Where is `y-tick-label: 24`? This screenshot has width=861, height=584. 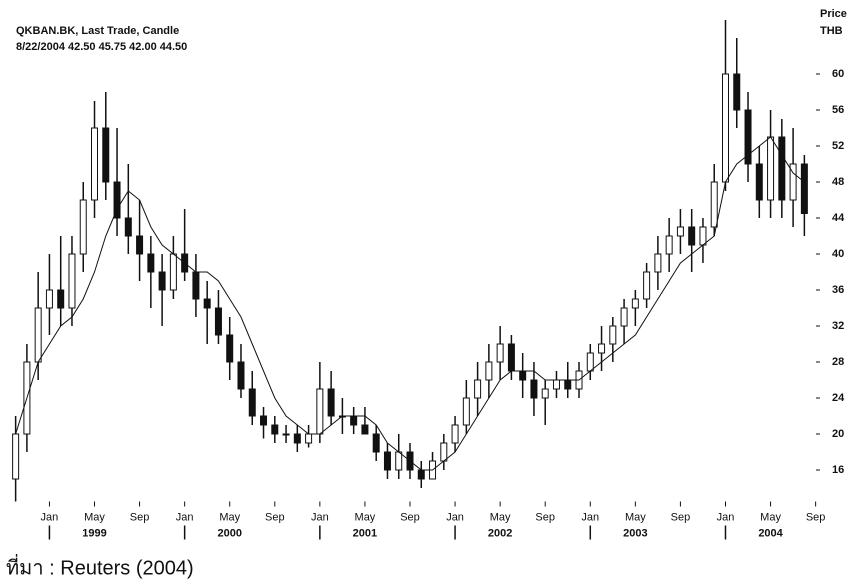
y-tick-label: 24 is located at coordinates (838, 398).